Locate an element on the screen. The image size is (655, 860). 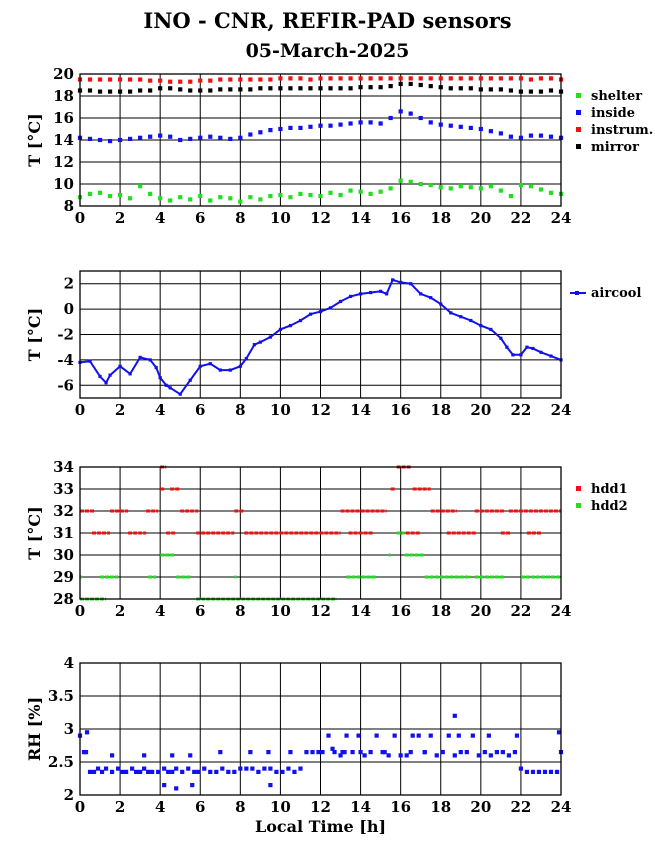
legend-swatch-instrum is located at coordinates (578, 129).